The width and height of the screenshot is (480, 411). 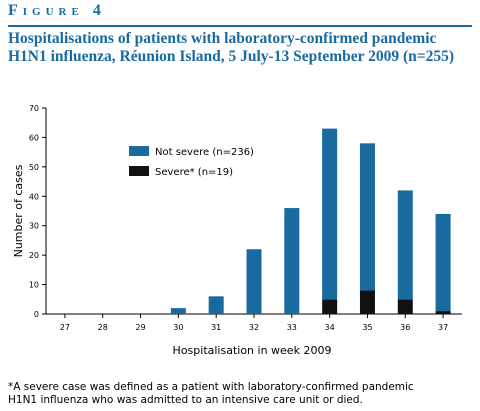 What do you see at coordinates (191, 162) in the screenshot?
I see `chart-legend: Not severe (n=236) Severe* (n=19)` at bounding box center [191, 162].